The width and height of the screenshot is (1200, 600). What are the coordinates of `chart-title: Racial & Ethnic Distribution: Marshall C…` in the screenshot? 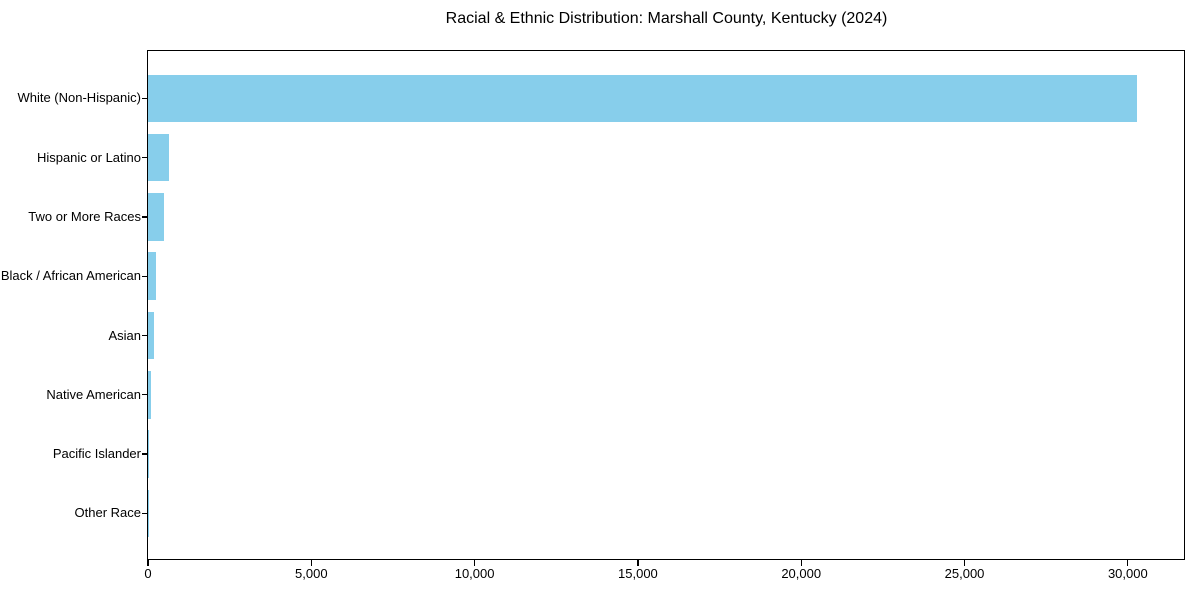 It's located at (666, 18).